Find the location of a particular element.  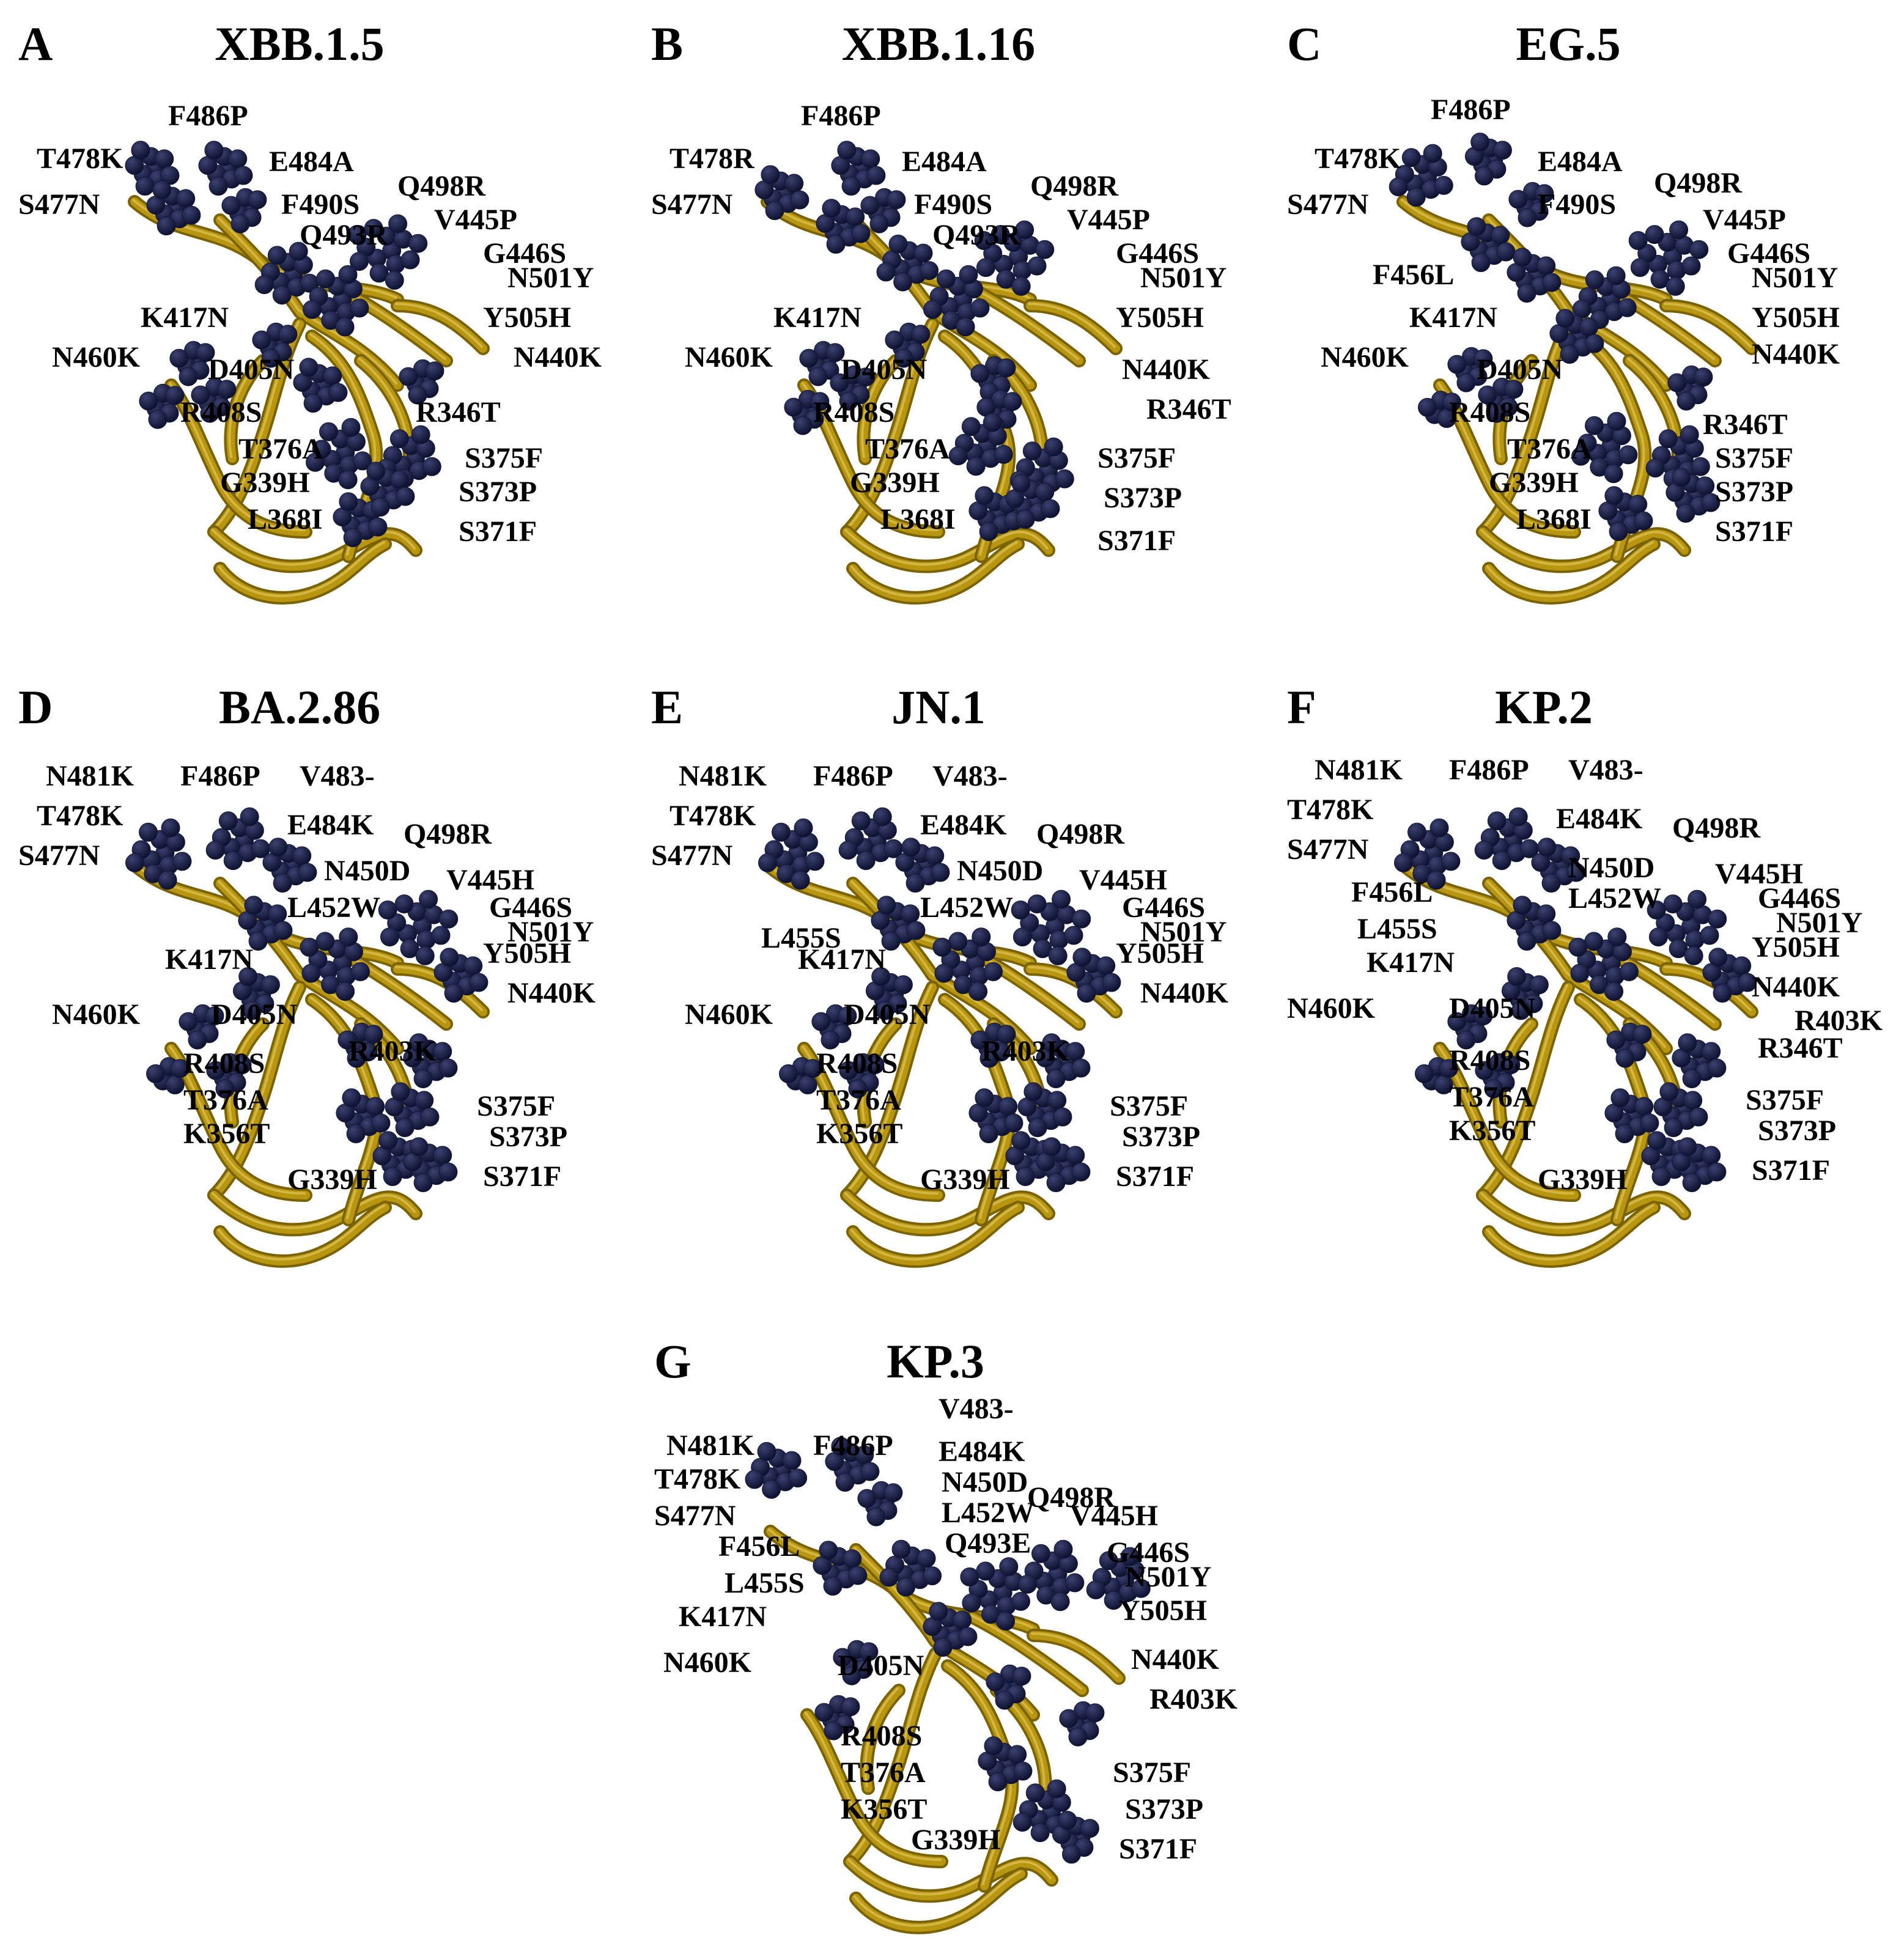

mutation-label: R403K is located at coordinates (1839, 1020).